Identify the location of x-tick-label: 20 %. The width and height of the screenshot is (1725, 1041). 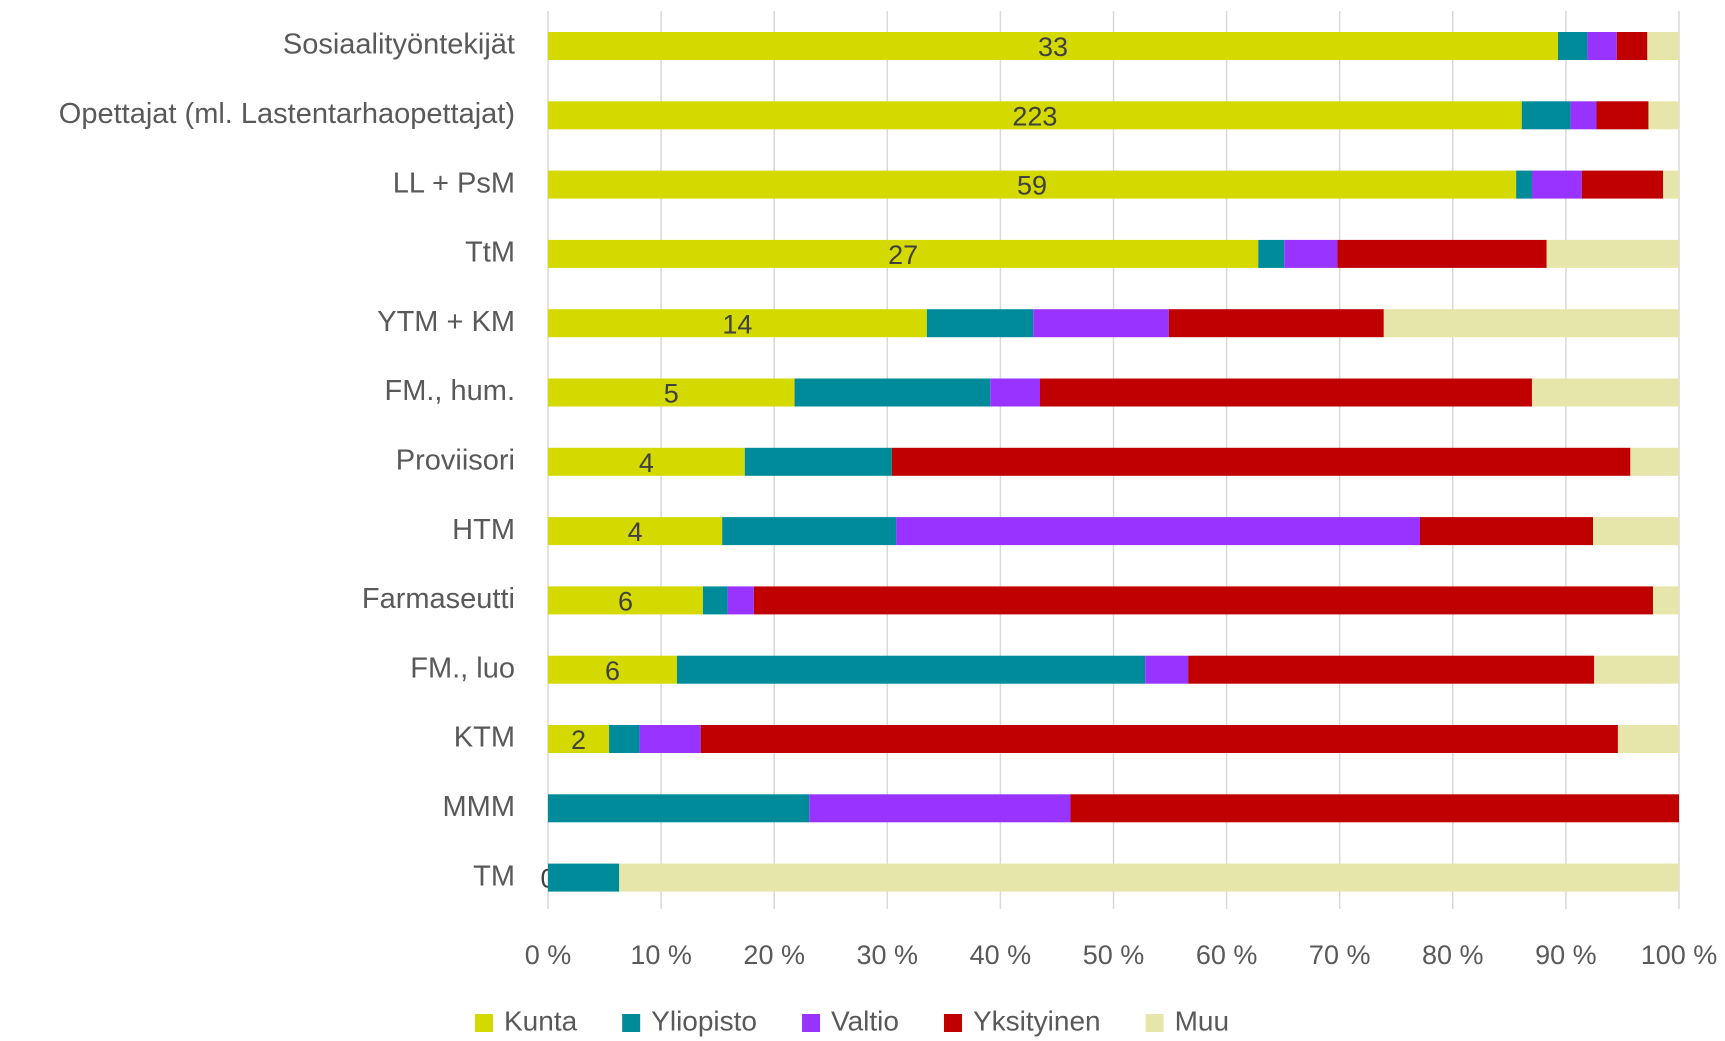
(774, 955).